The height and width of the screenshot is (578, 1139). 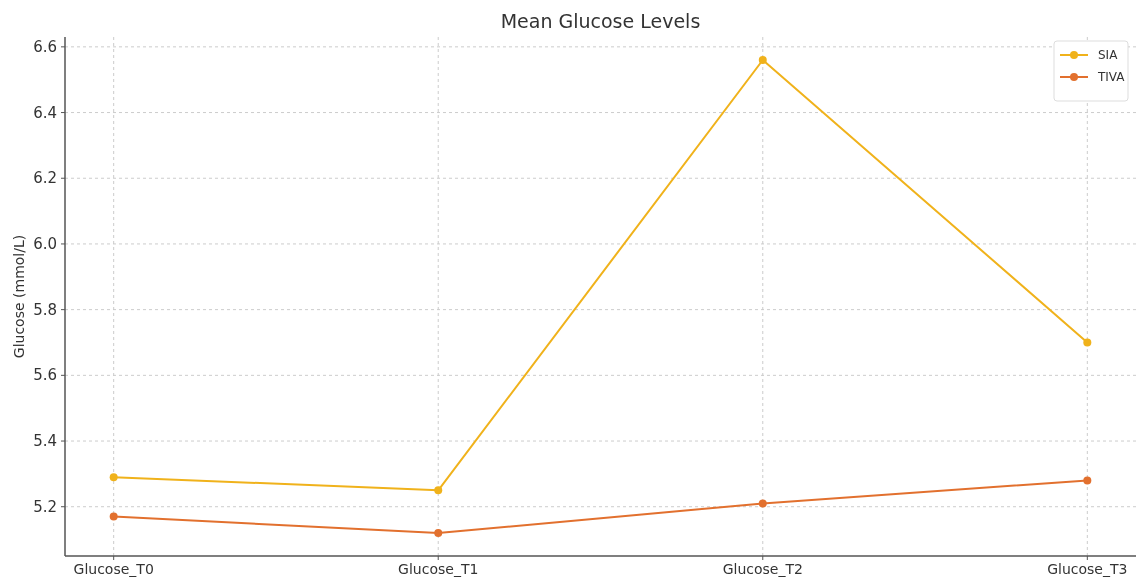 I want to click on x-tick-label: Glucose_T0, so click(x=113, y=569).